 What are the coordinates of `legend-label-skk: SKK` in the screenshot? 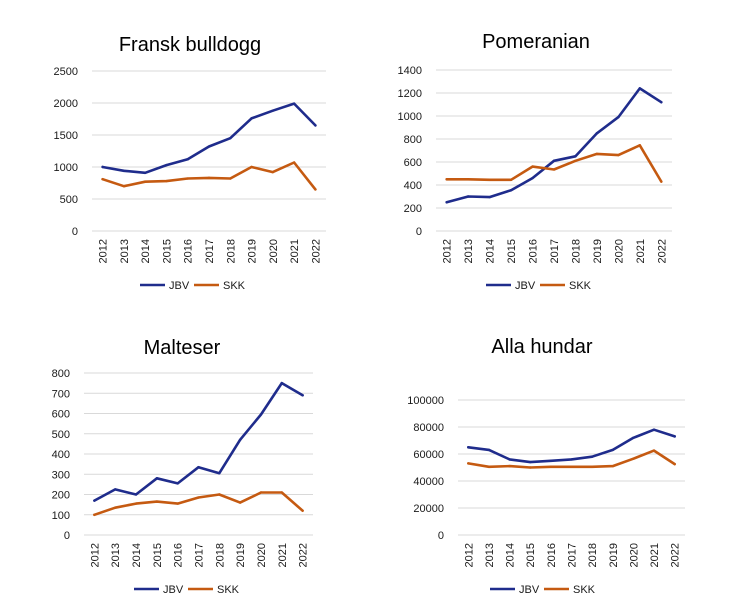 It's located at (584, 590).